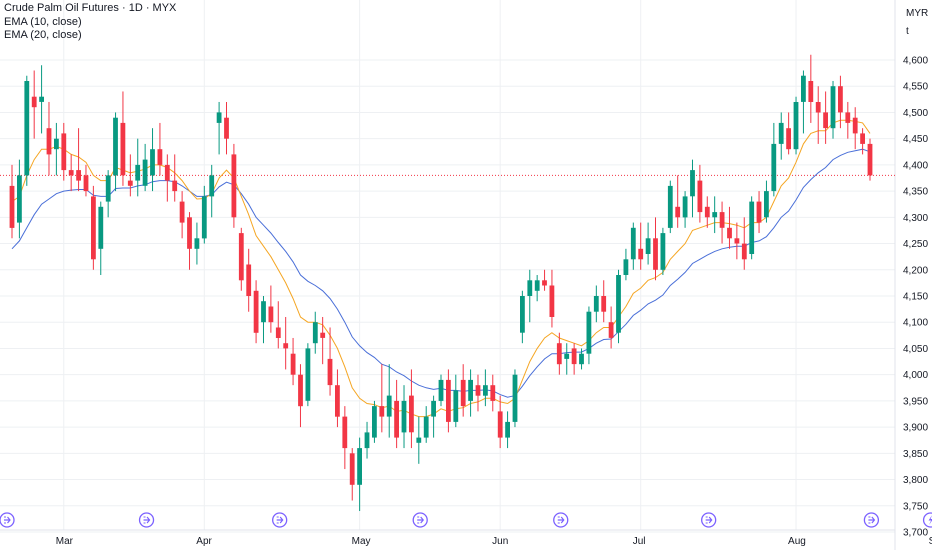 The image size is (932, 550). I want to click on y-tick-label: 4,100, so click(915, 323).